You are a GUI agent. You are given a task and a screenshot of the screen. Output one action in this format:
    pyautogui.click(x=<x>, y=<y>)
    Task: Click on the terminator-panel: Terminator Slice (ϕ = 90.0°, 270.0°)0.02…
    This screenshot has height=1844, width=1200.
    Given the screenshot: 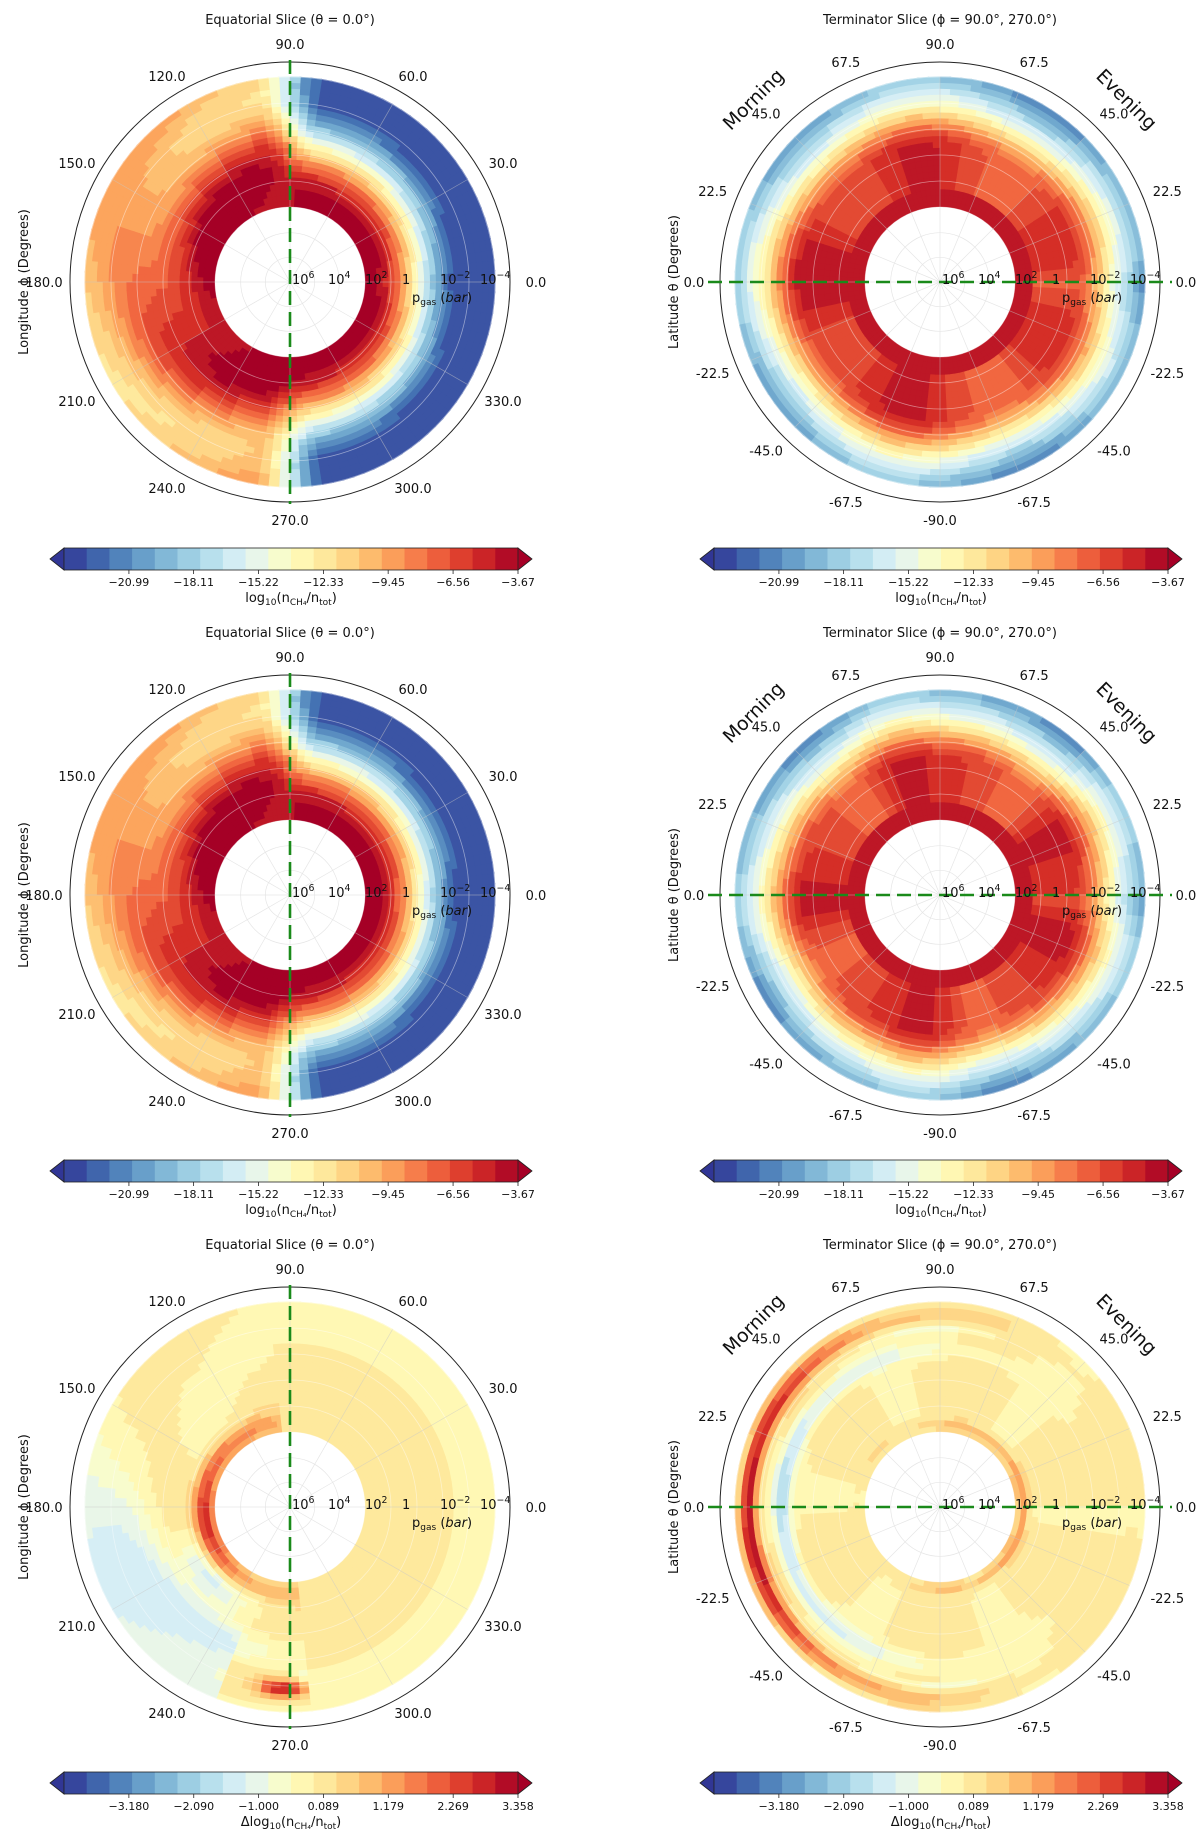 What is the action you would take?
    pyautogui.click(x=931, y=271)
    